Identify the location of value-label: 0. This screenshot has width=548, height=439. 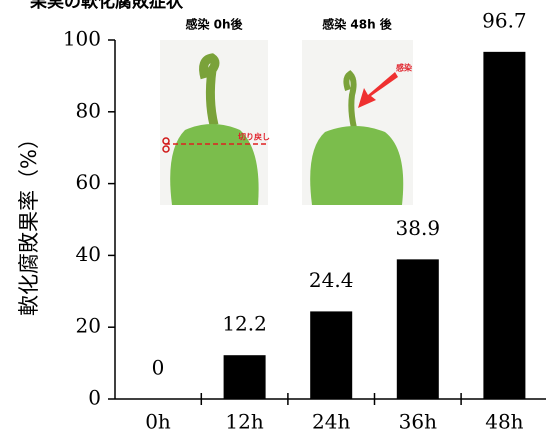
(158, 368).